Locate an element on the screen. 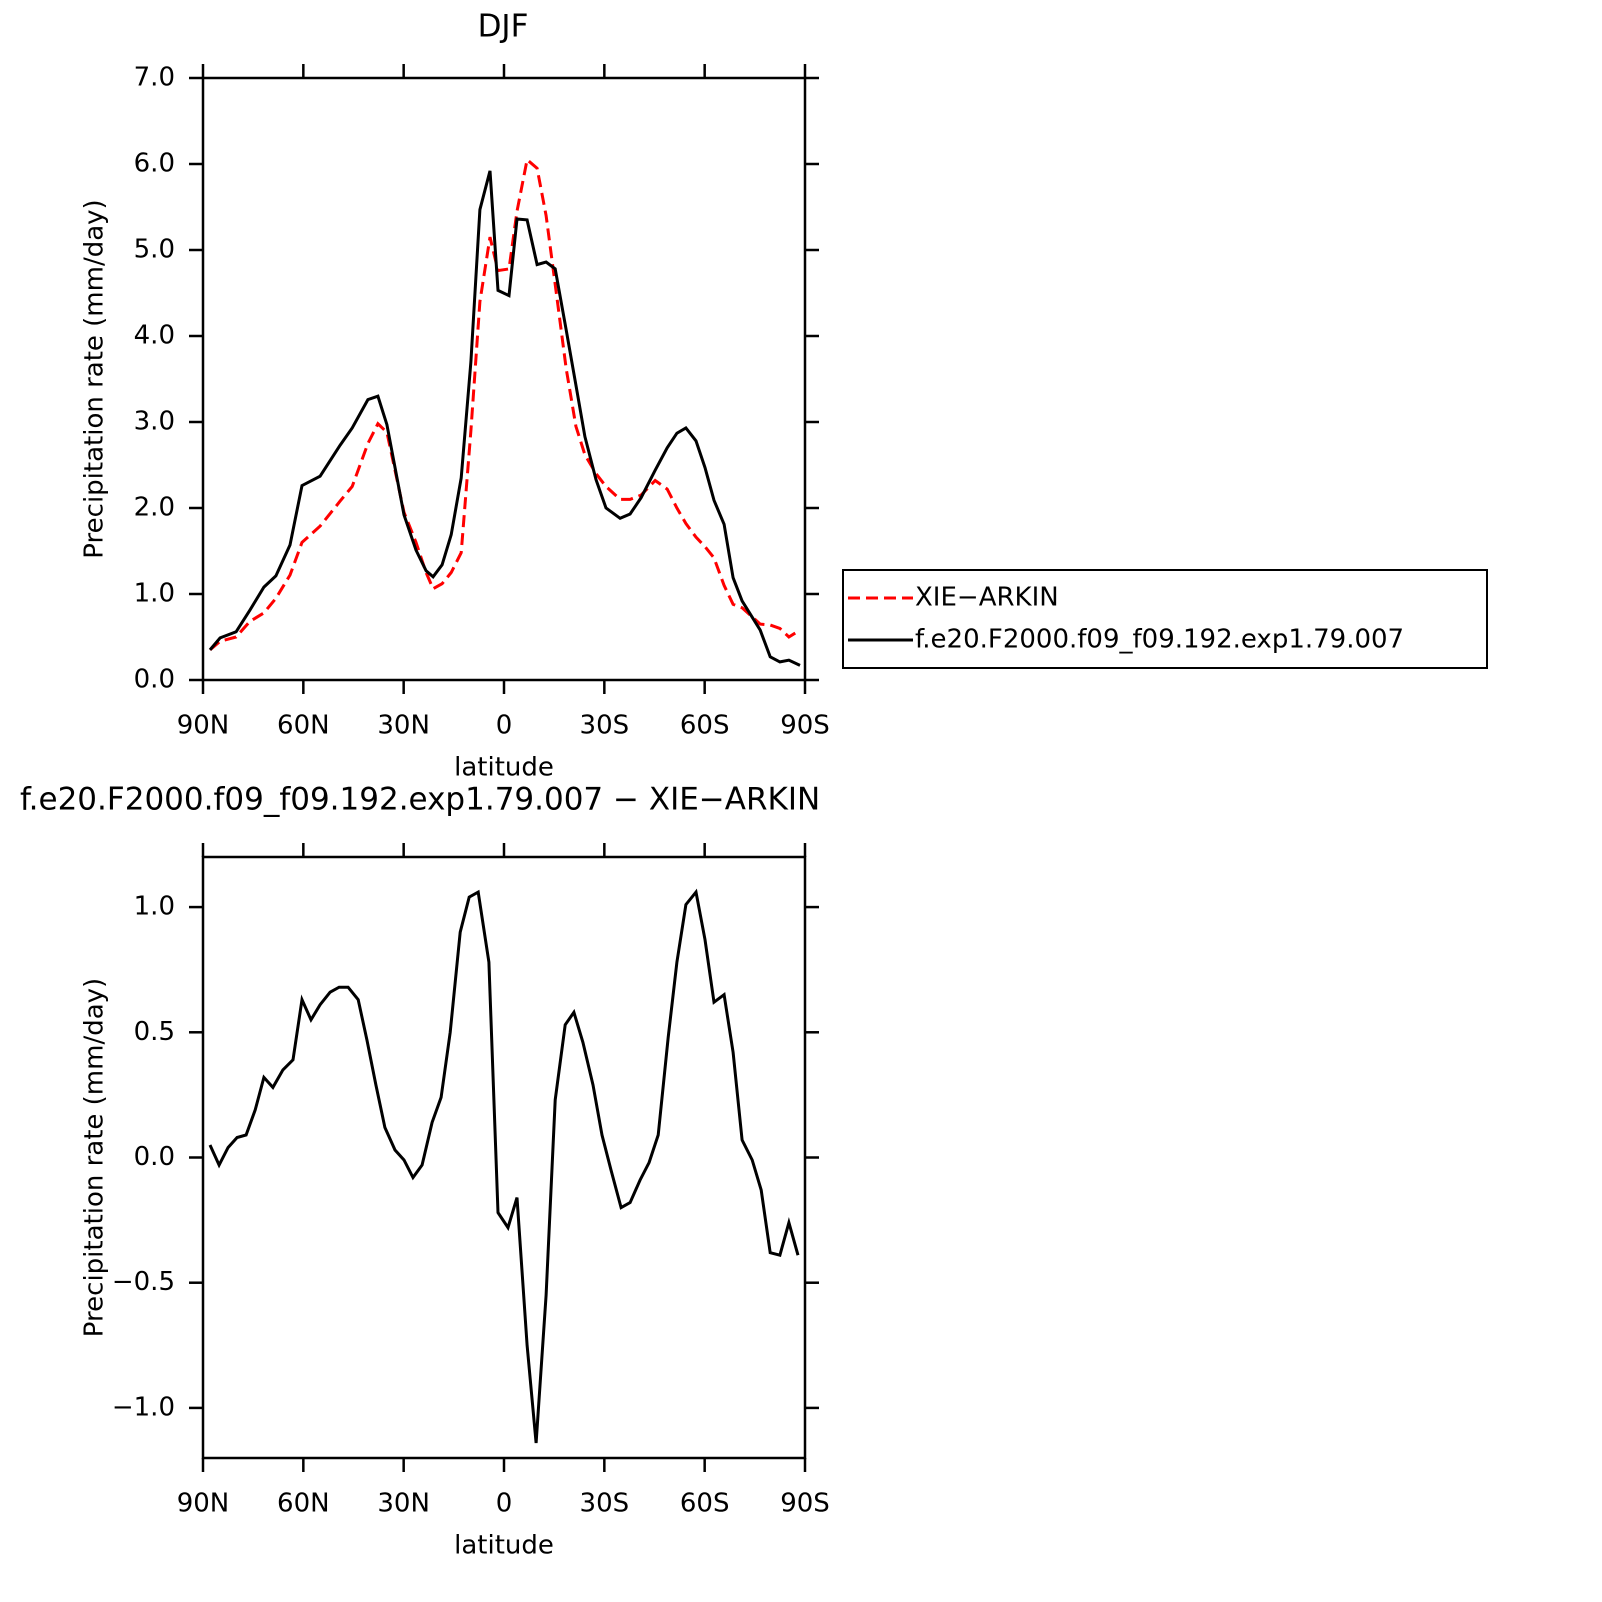 This screenshot has width=1602, height=1602. y-tick-label: −0.5 is located at coordinates (143, 1282).